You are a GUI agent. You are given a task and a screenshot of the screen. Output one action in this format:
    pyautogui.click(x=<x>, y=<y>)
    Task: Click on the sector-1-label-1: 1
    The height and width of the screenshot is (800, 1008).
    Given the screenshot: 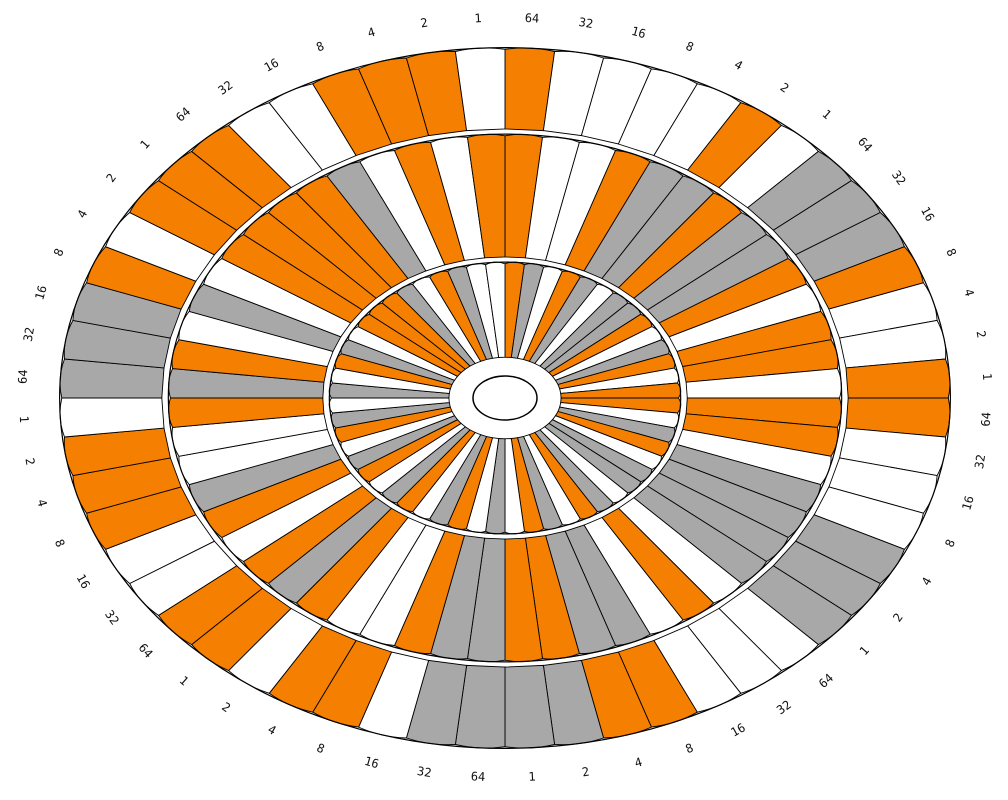 What is the action you would take?
    pyautogui.click(x=826, y=114)
    